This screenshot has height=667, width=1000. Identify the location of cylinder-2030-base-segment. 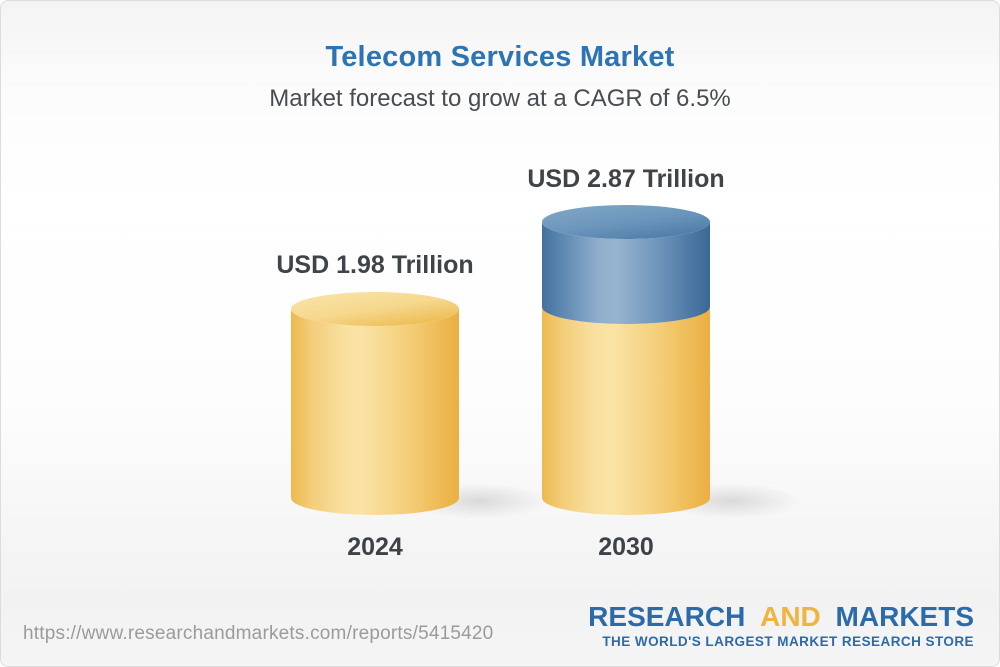
(626, 411).